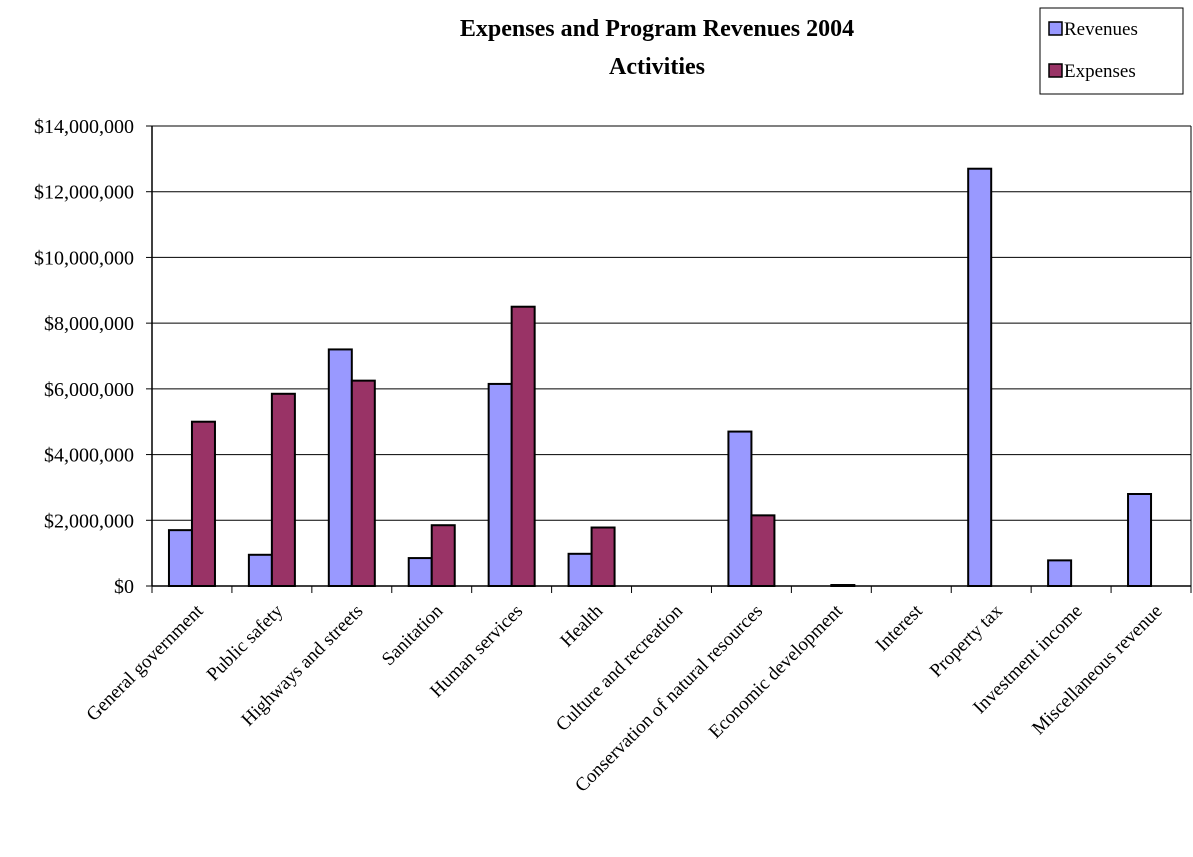 The width and height of the screenshot is (1193, 857). Describe the element at coordinates (443, 556) in the screenshot. I see `bar-expenses-sanitation` at that location.